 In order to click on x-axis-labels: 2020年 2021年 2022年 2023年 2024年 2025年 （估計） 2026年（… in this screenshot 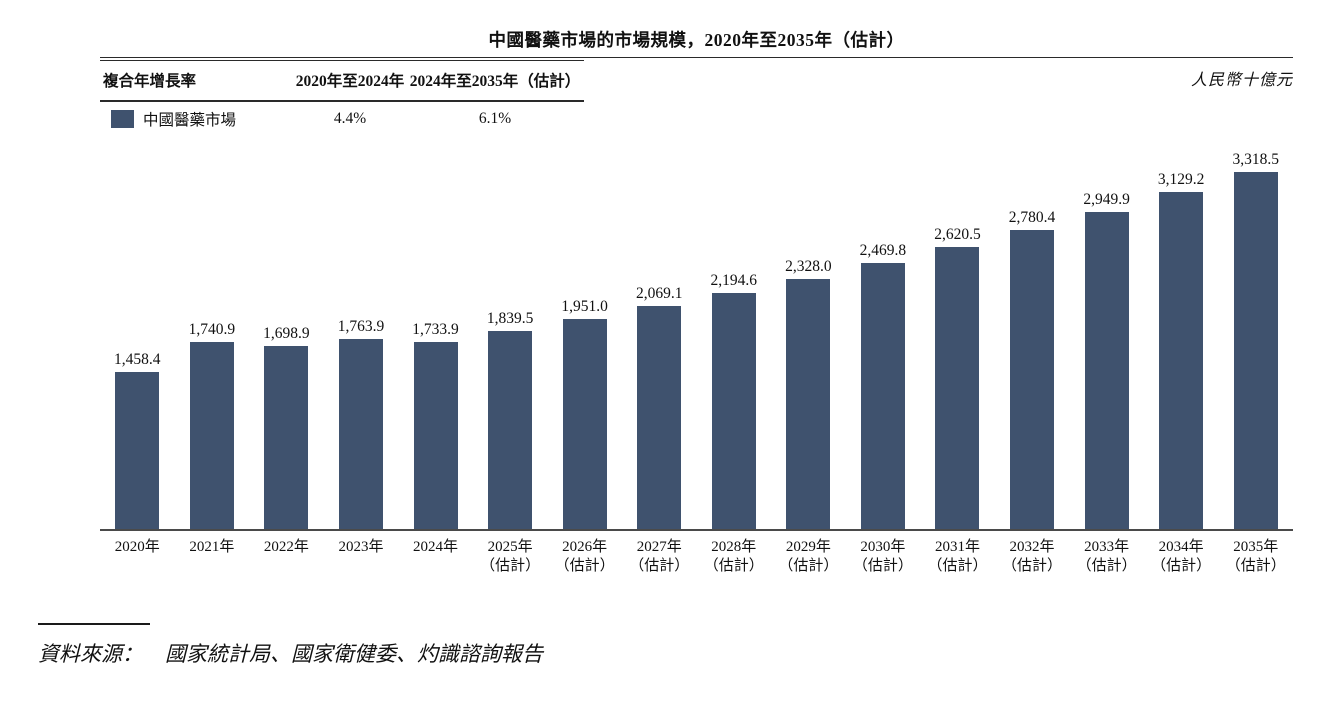, I will do `click(696, 557)`.